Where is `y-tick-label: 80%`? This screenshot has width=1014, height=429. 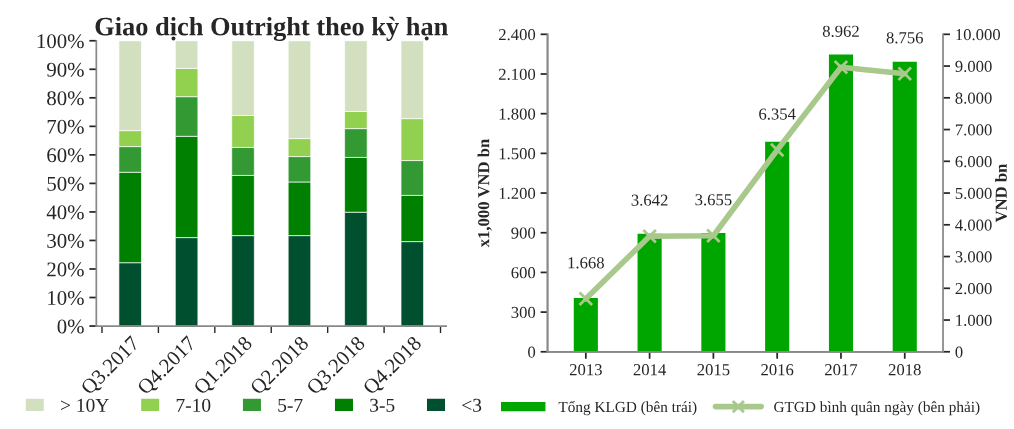
y-tick-label: 80% is located at coordinates (65, 98).